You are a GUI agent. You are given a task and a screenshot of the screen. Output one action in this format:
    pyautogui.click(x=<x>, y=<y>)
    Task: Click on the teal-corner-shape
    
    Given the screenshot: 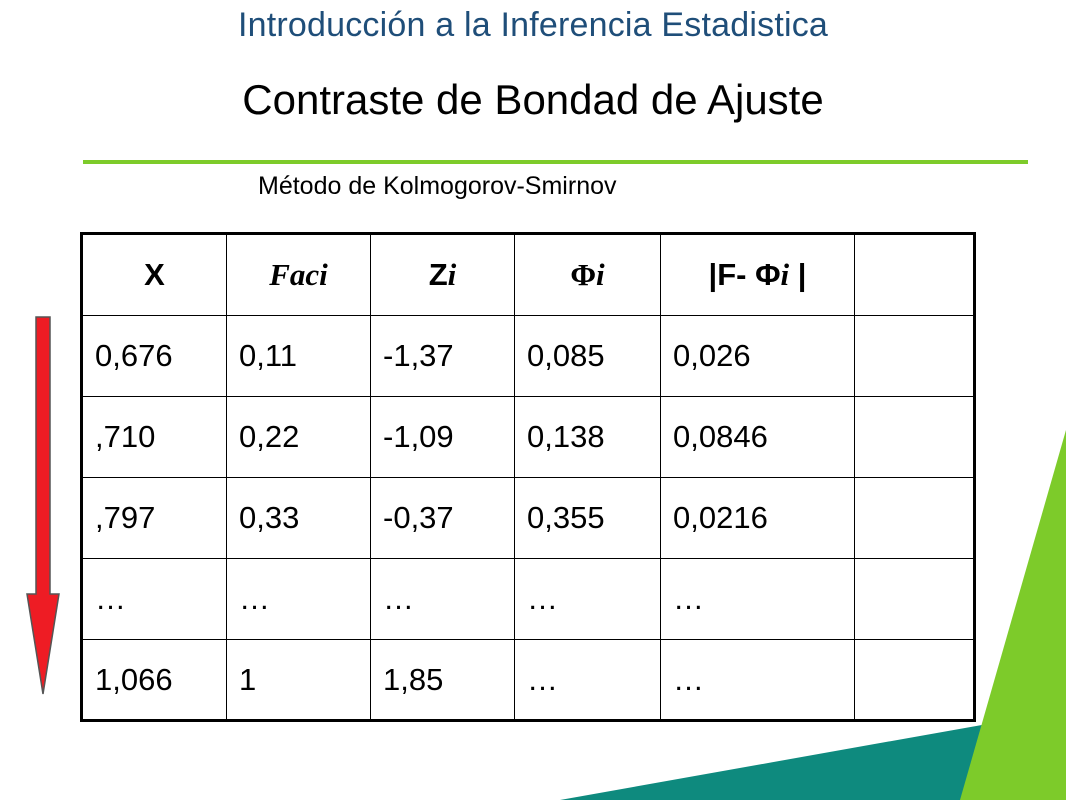 What is the action you would take?
    pyautogui.click(x=813, y=742)
    